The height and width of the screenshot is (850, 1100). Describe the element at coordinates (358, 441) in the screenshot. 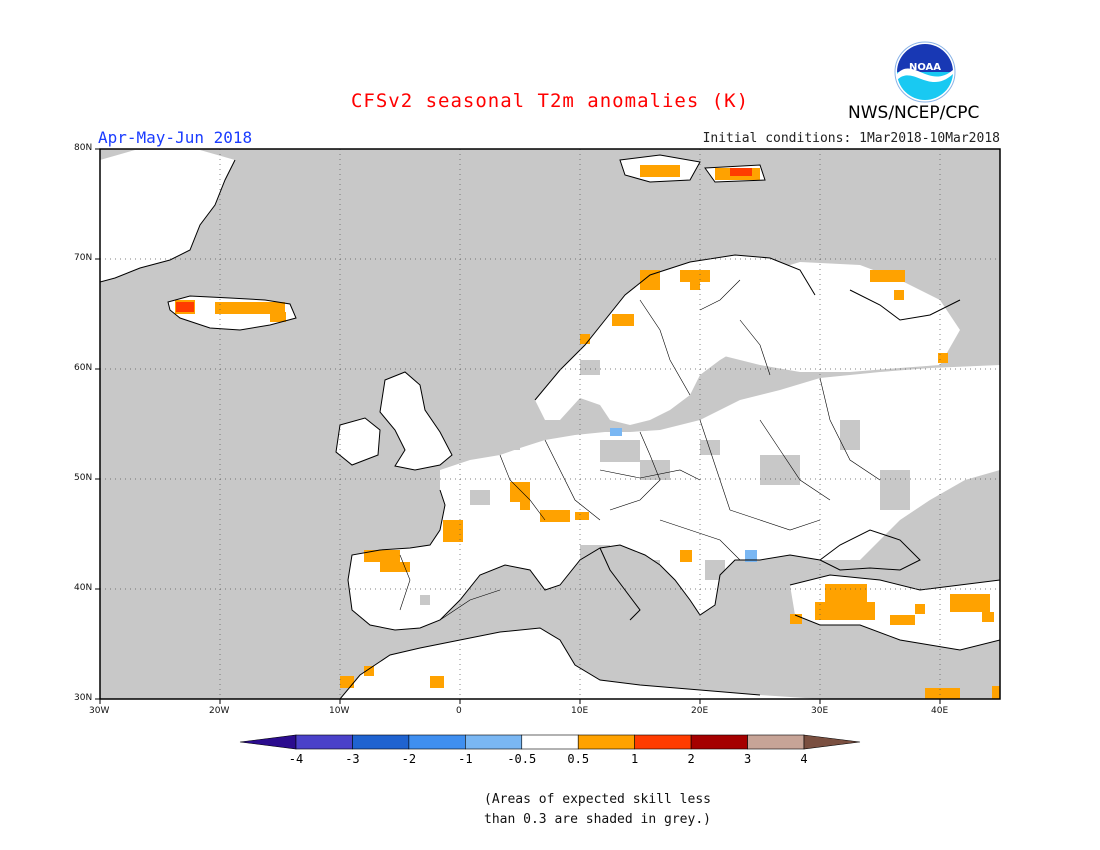

I see `ireland` at that location.